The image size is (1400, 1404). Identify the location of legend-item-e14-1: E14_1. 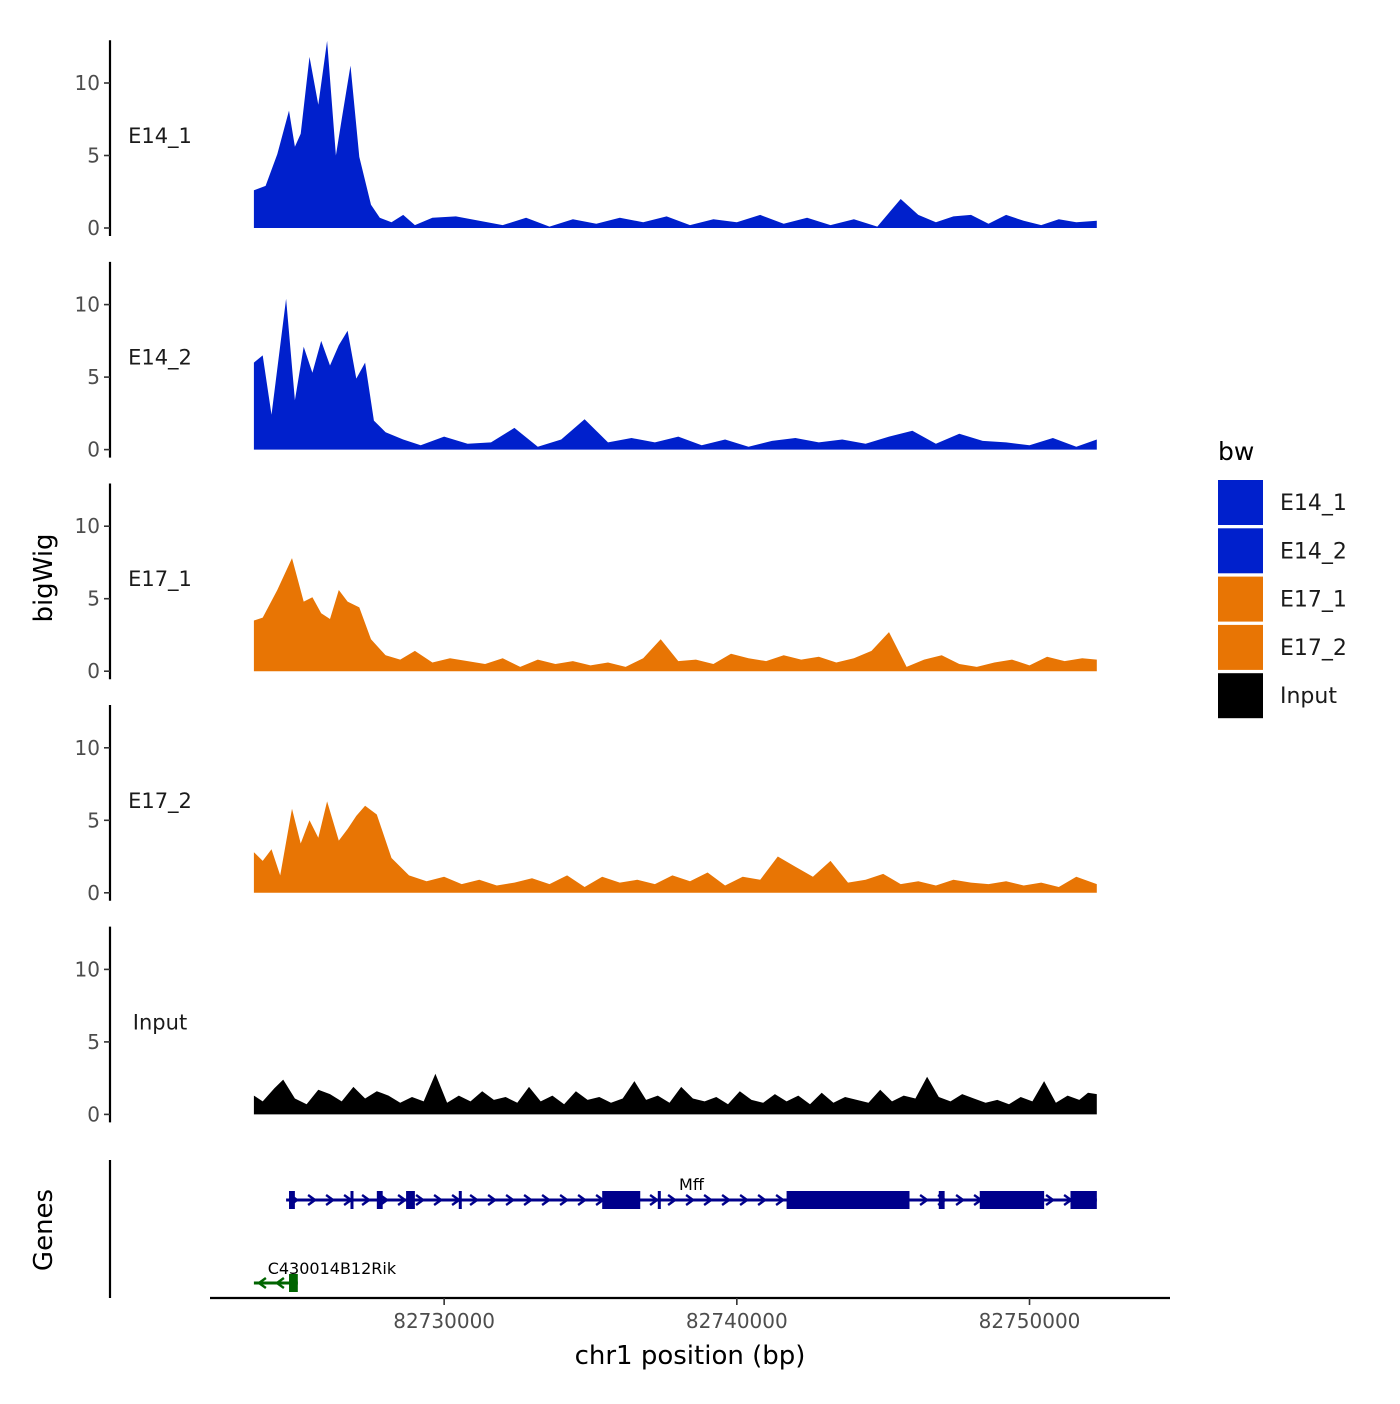
(1282, 502).